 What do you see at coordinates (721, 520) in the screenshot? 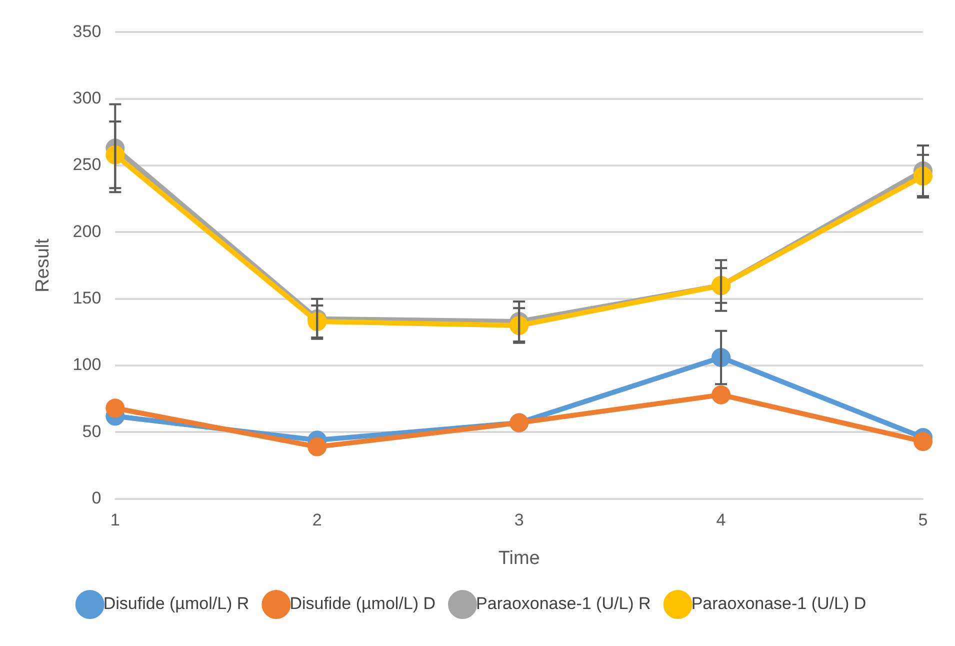
I see `x-tick-label: 4` at bounding box center [721, 520].